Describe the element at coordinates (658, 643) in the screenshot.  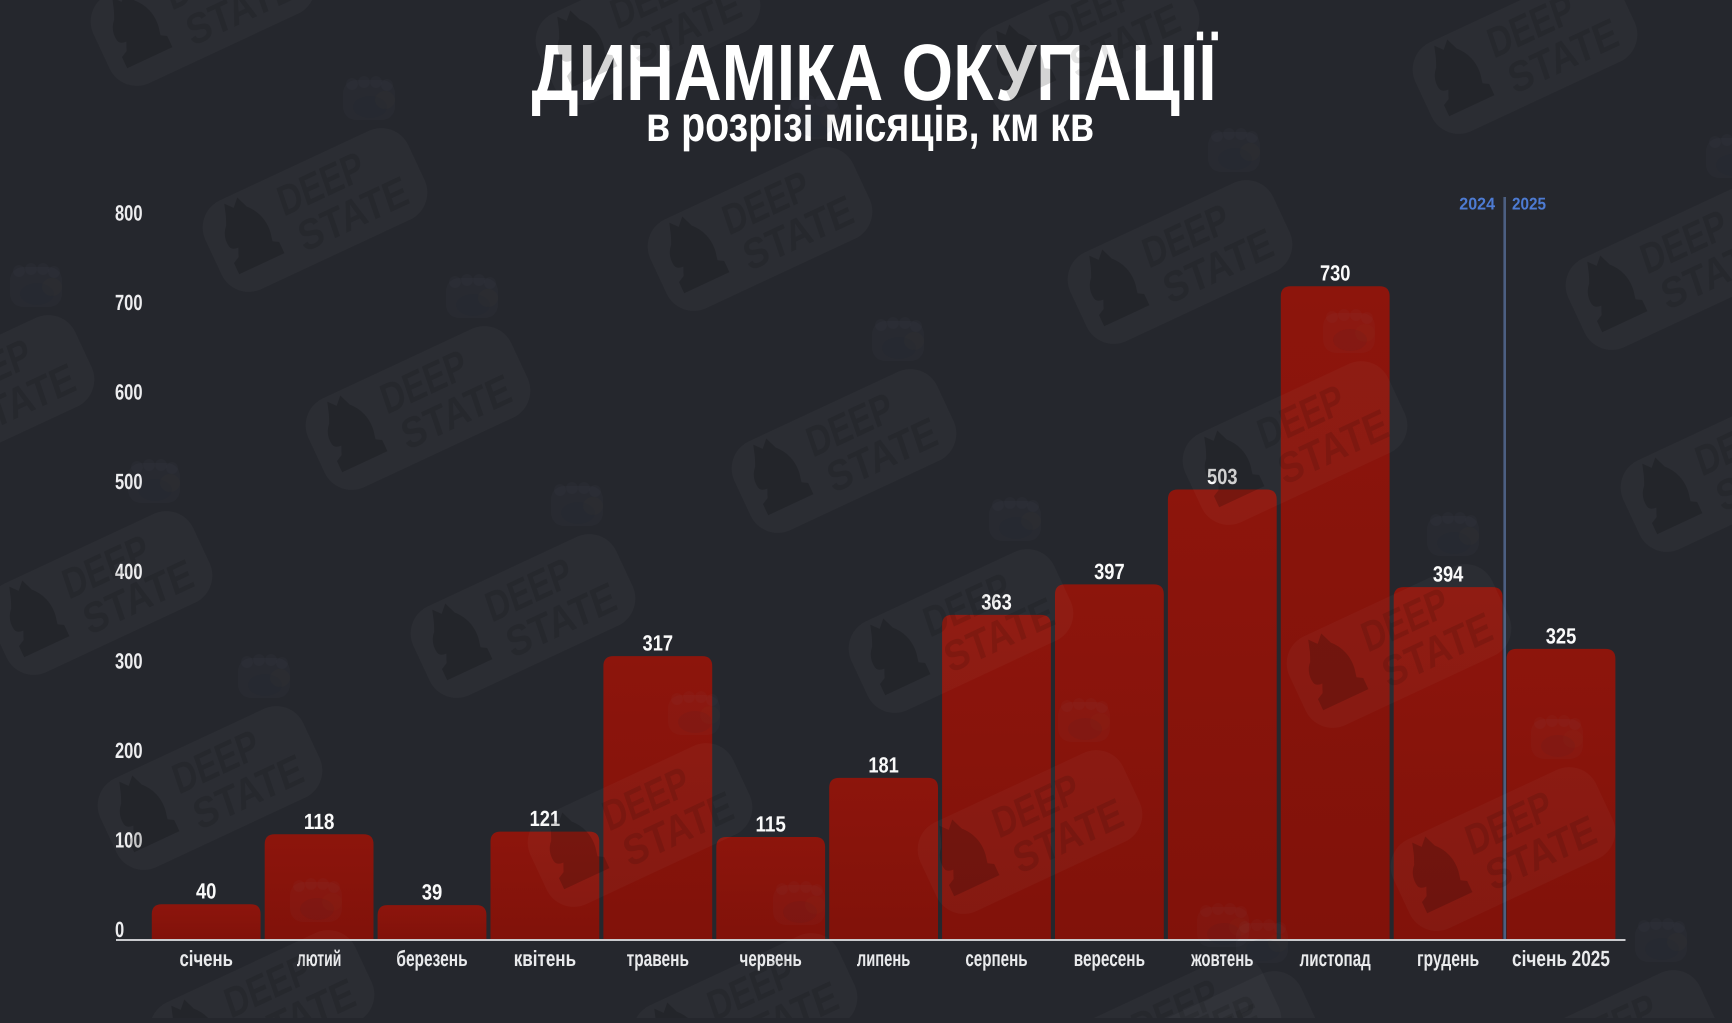
I see `svg-text: 317` at that location.